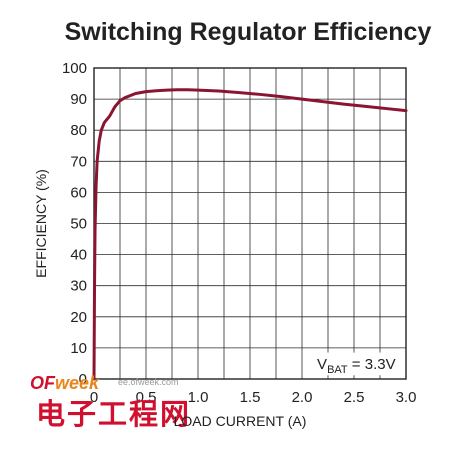  What do you see at coordinates (78, 130) in the screenshot?
I see `y-tick-label: 80` at bounding box center [78, 130].